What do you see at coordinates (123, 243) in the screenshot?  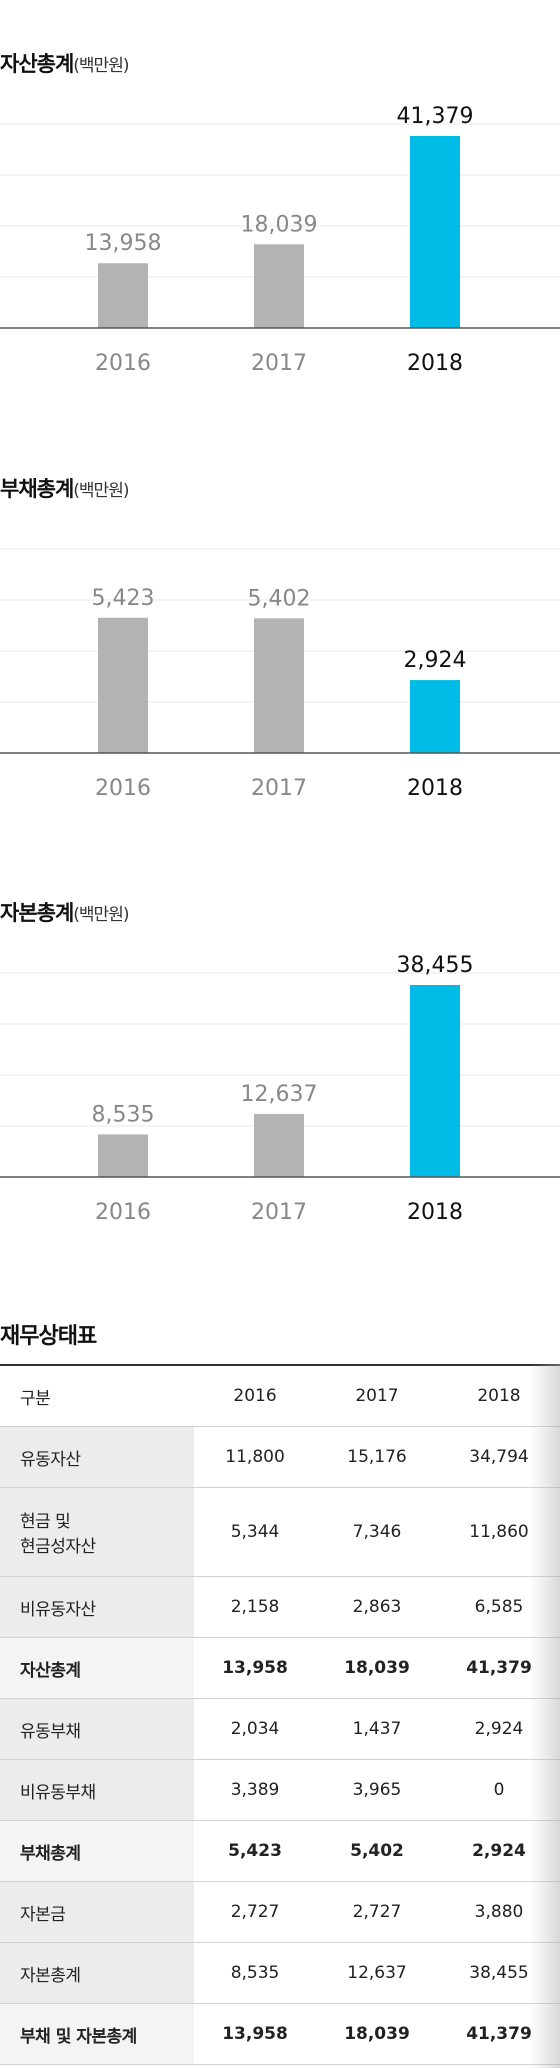 I see `data-label-2016: 13,958` at bounding box center [123, 243].